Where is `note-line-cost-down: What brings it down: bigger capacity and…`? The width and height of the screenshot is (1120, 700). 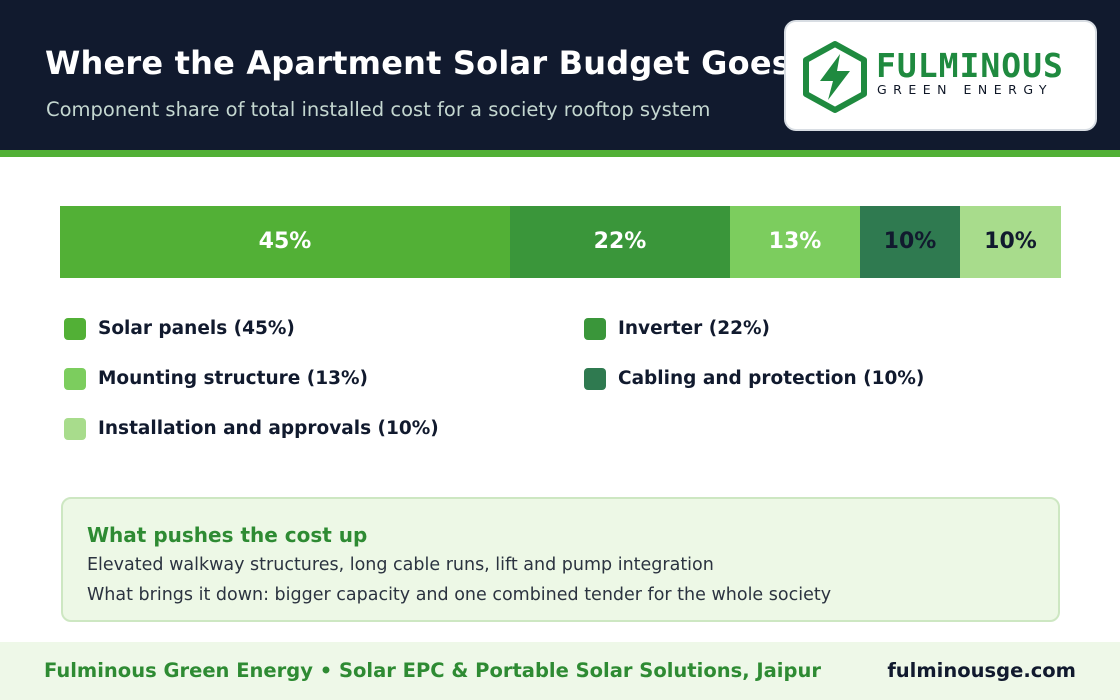
note-line-cost-down: What brings it down: bigger capacity and… is located at coordinates (459, 595).